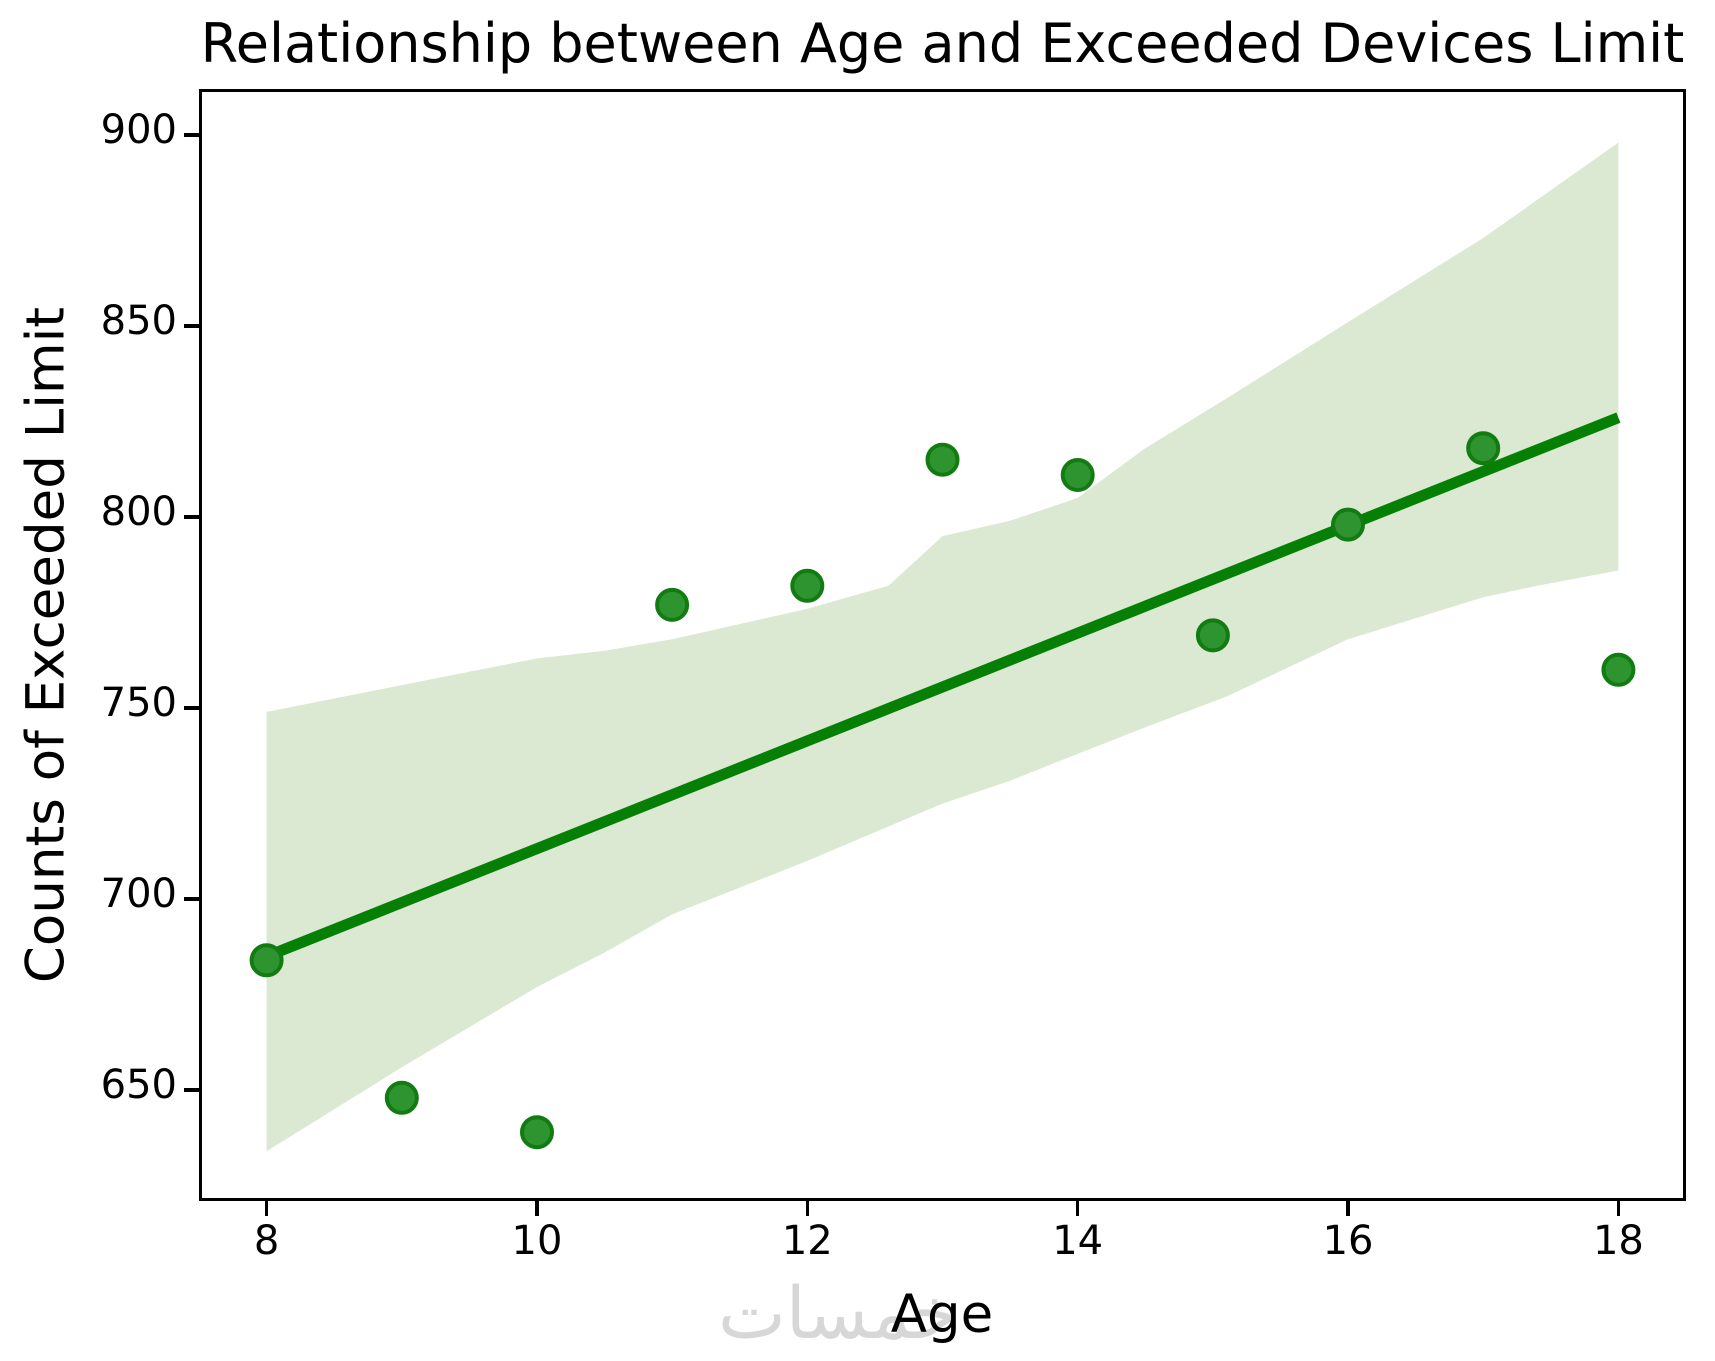 The height and width of the screenshot is (1361, 1715). I want to click on x-tick-label: 10, so click(537, 1241).